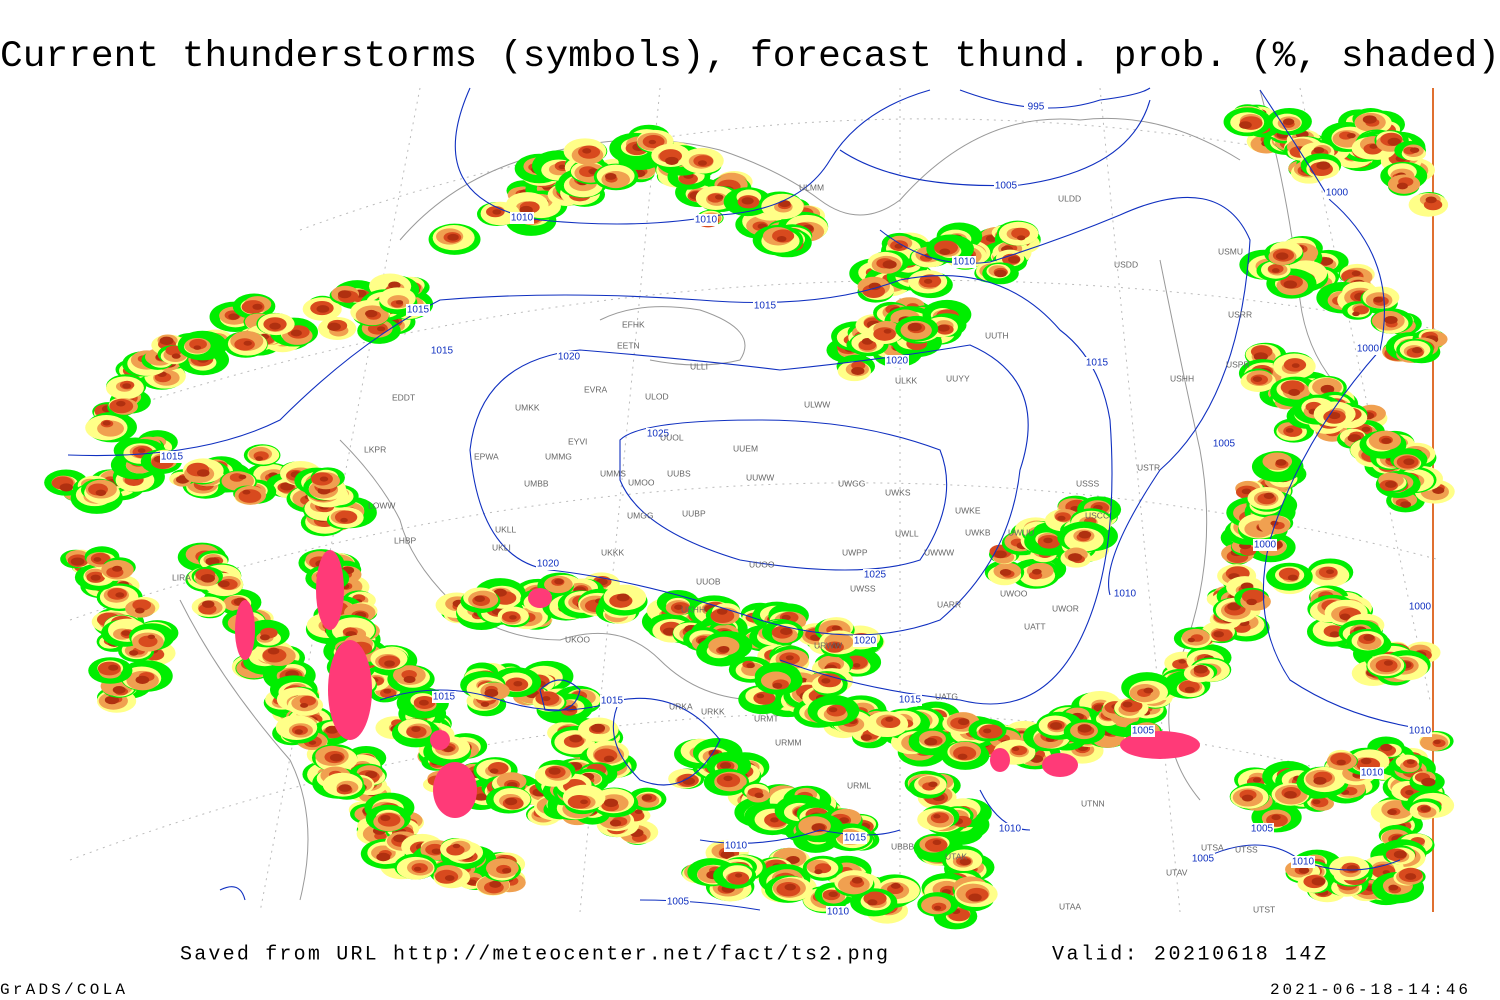  What do you see at coordinates (949, 604) in the screenshot?
I see `station-label: UARR` at bounding box center [949, 604].